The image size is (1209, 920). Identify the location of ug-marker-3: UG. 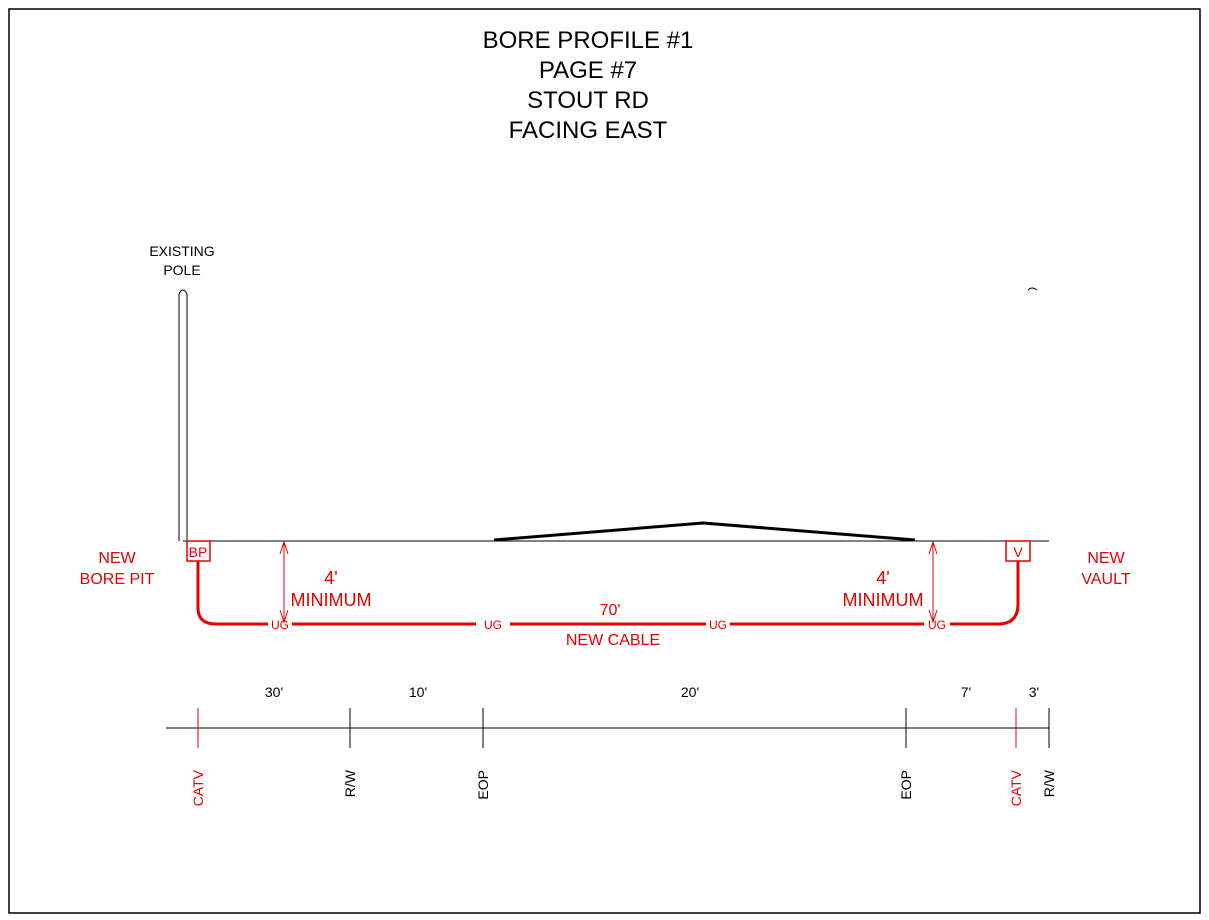
(718, 625).